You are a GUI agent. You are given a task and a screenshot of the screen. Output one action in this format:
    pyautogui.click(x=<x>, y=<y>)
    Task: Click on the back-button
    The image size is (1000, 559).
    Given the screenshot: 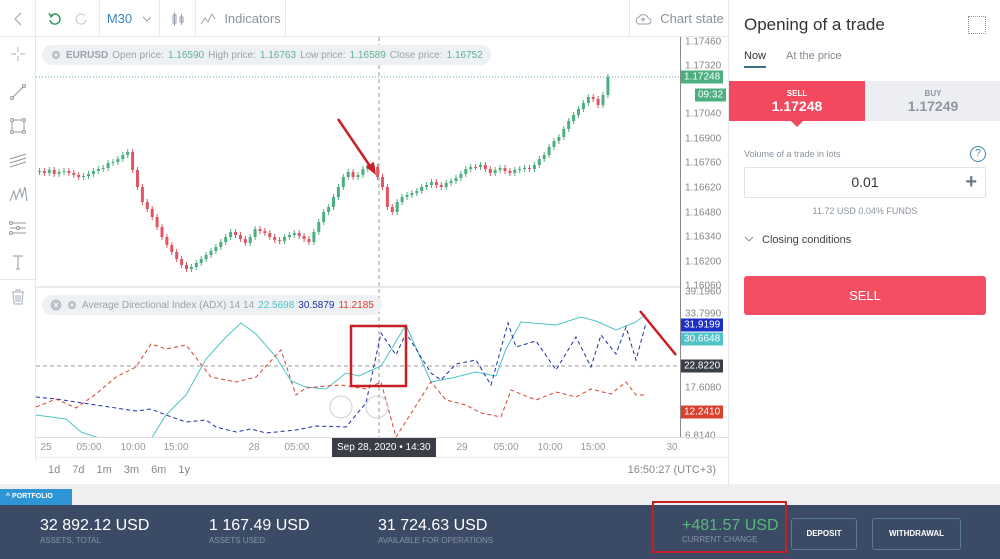 What is the action you would take?
    pyautogui.click(x=18, y=18)
    